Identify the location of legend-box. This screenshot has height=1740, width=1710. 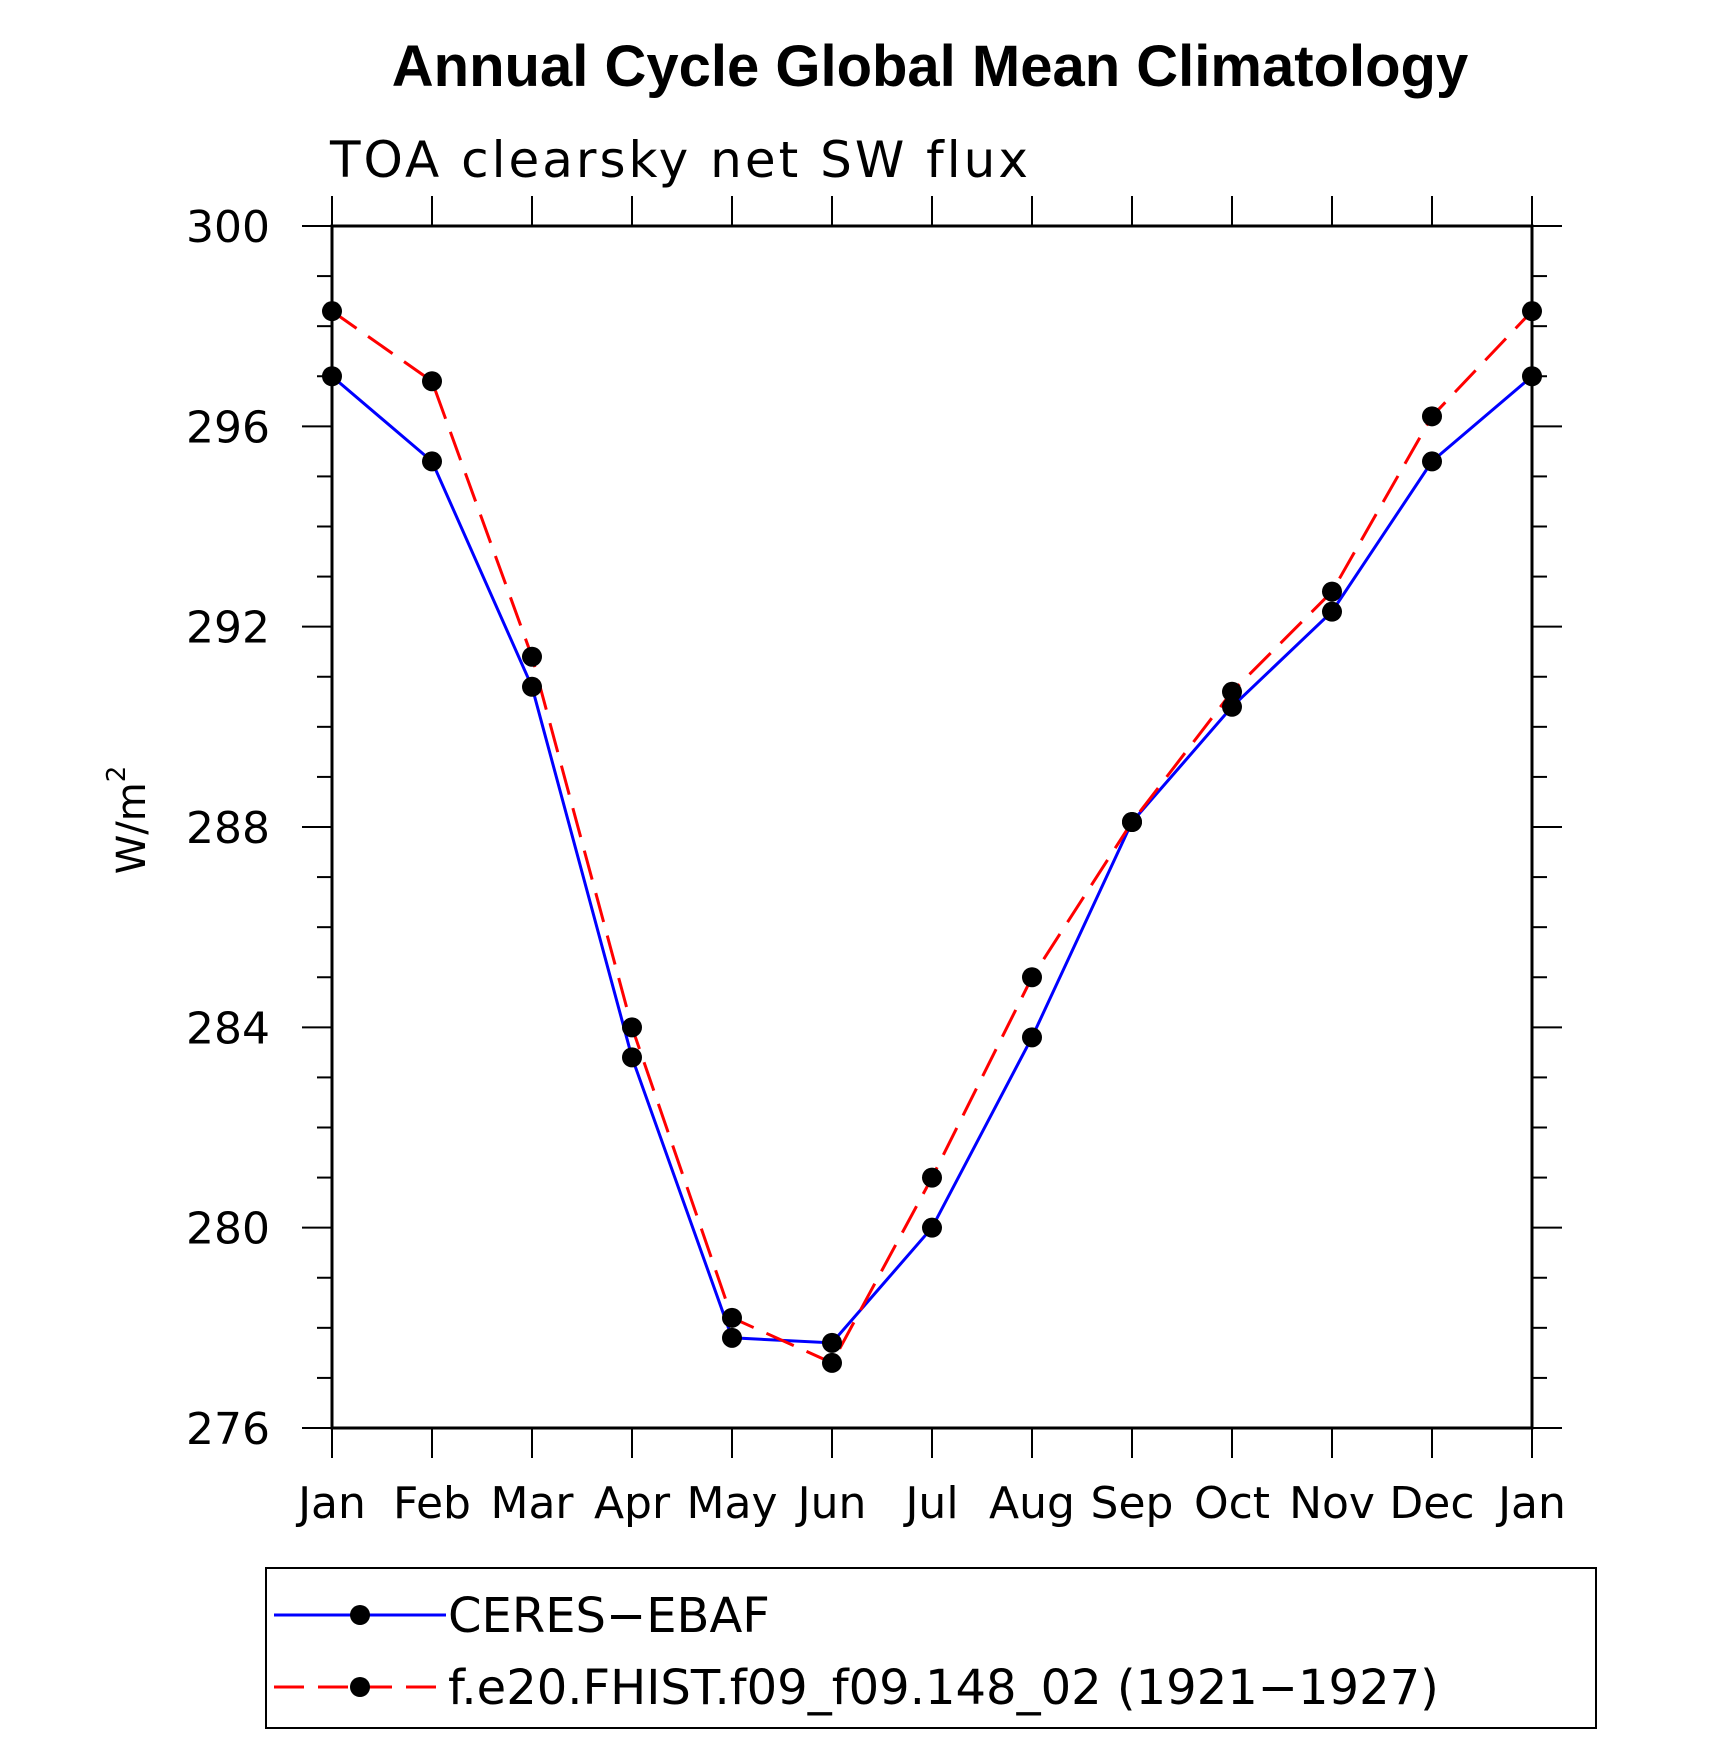
(931, 1648).